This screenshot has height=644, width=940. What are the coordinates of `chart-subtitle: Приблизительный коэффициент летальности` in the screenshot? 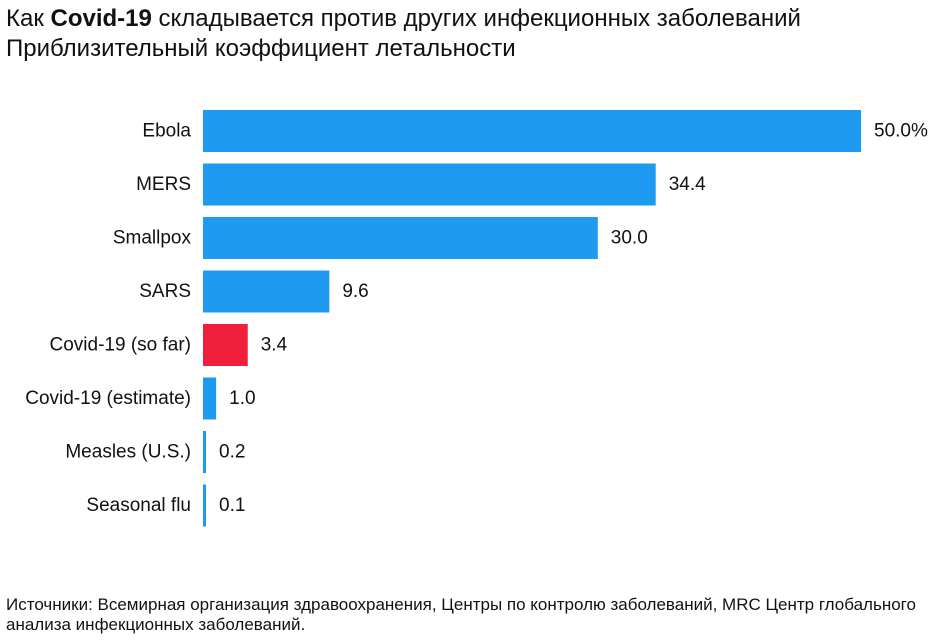 It's located at (261, 48).